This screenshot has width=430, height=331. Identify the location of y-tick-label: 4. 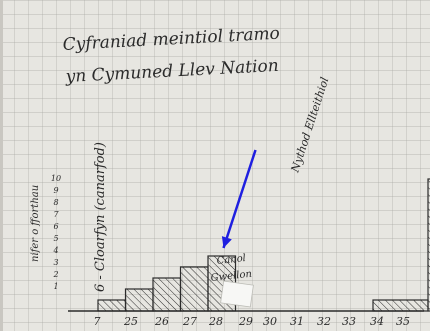
(55, 250).